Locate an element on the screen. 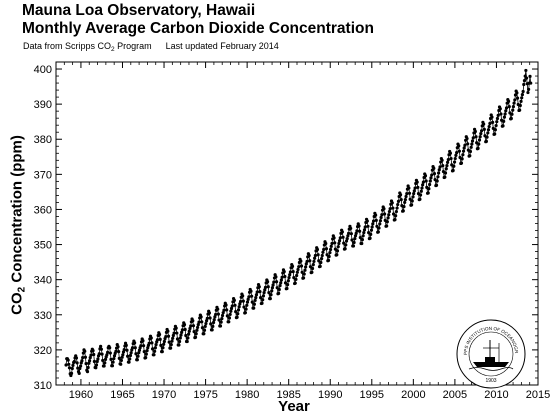 This screenshot has width=550, height=417. y-tick-label: 360 is located at coordinates (43, 210).